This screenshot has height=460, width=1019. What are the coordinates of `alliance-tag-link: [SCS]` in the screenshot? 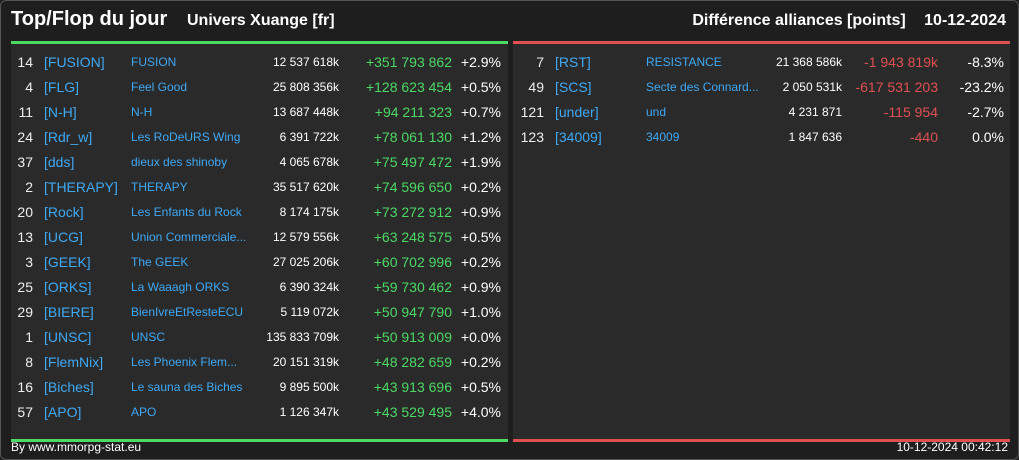 It's located at (573, 87).